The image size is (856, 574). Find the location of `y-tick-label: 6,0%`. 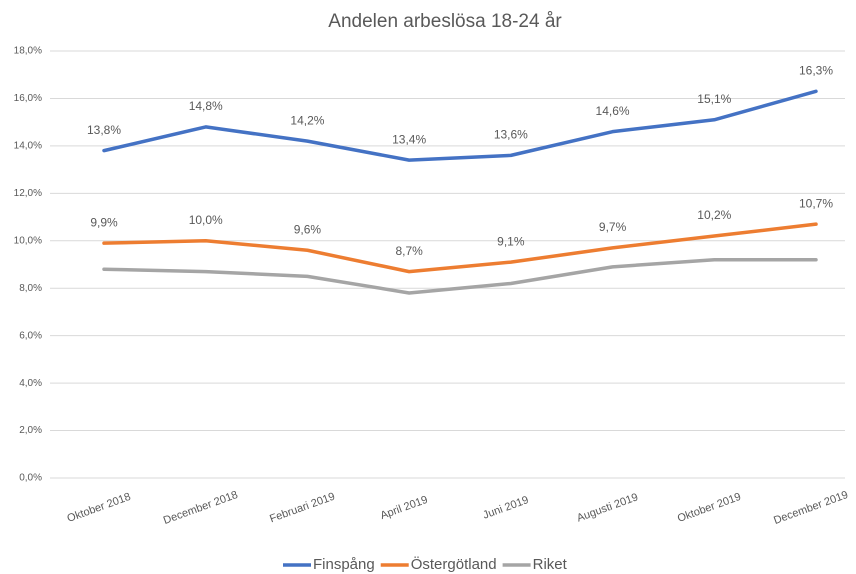

y-tick-label: 6,0% is located at coordinates (30, 335).